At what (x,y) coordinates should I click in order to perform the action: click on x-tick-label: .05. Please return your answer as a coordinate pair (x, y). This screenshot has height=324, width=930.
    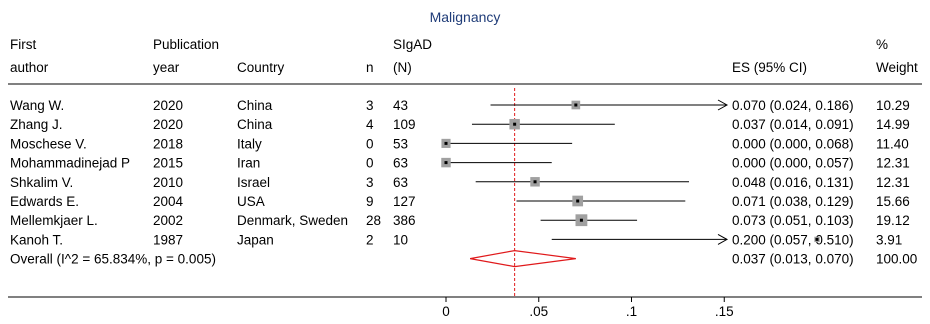
    Looking at the image, I should click on (538, 311).